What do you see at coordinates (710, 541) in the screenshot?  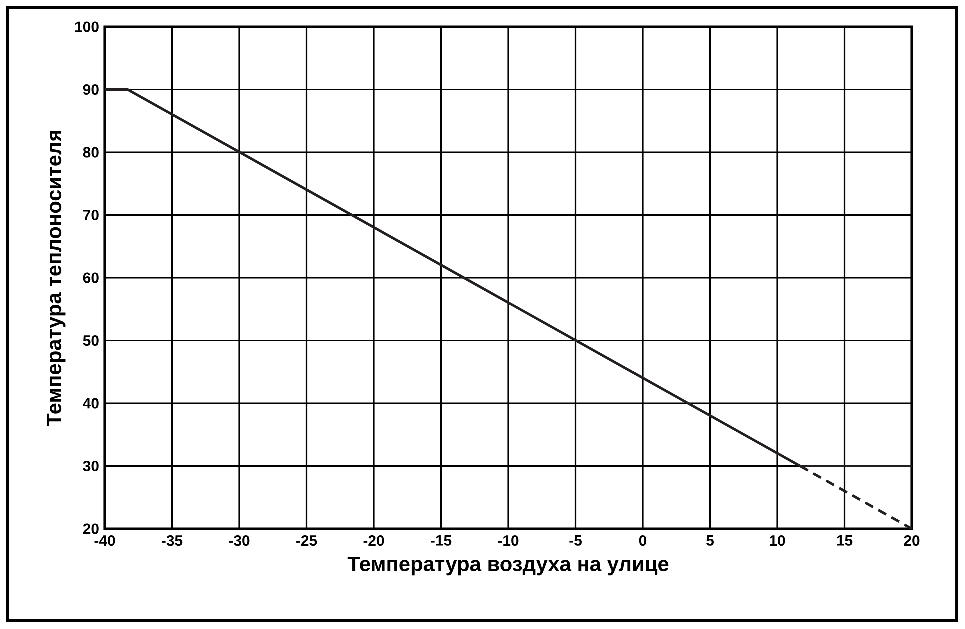 I see `x-tick-label: 5` at bounding box center [710, 541].